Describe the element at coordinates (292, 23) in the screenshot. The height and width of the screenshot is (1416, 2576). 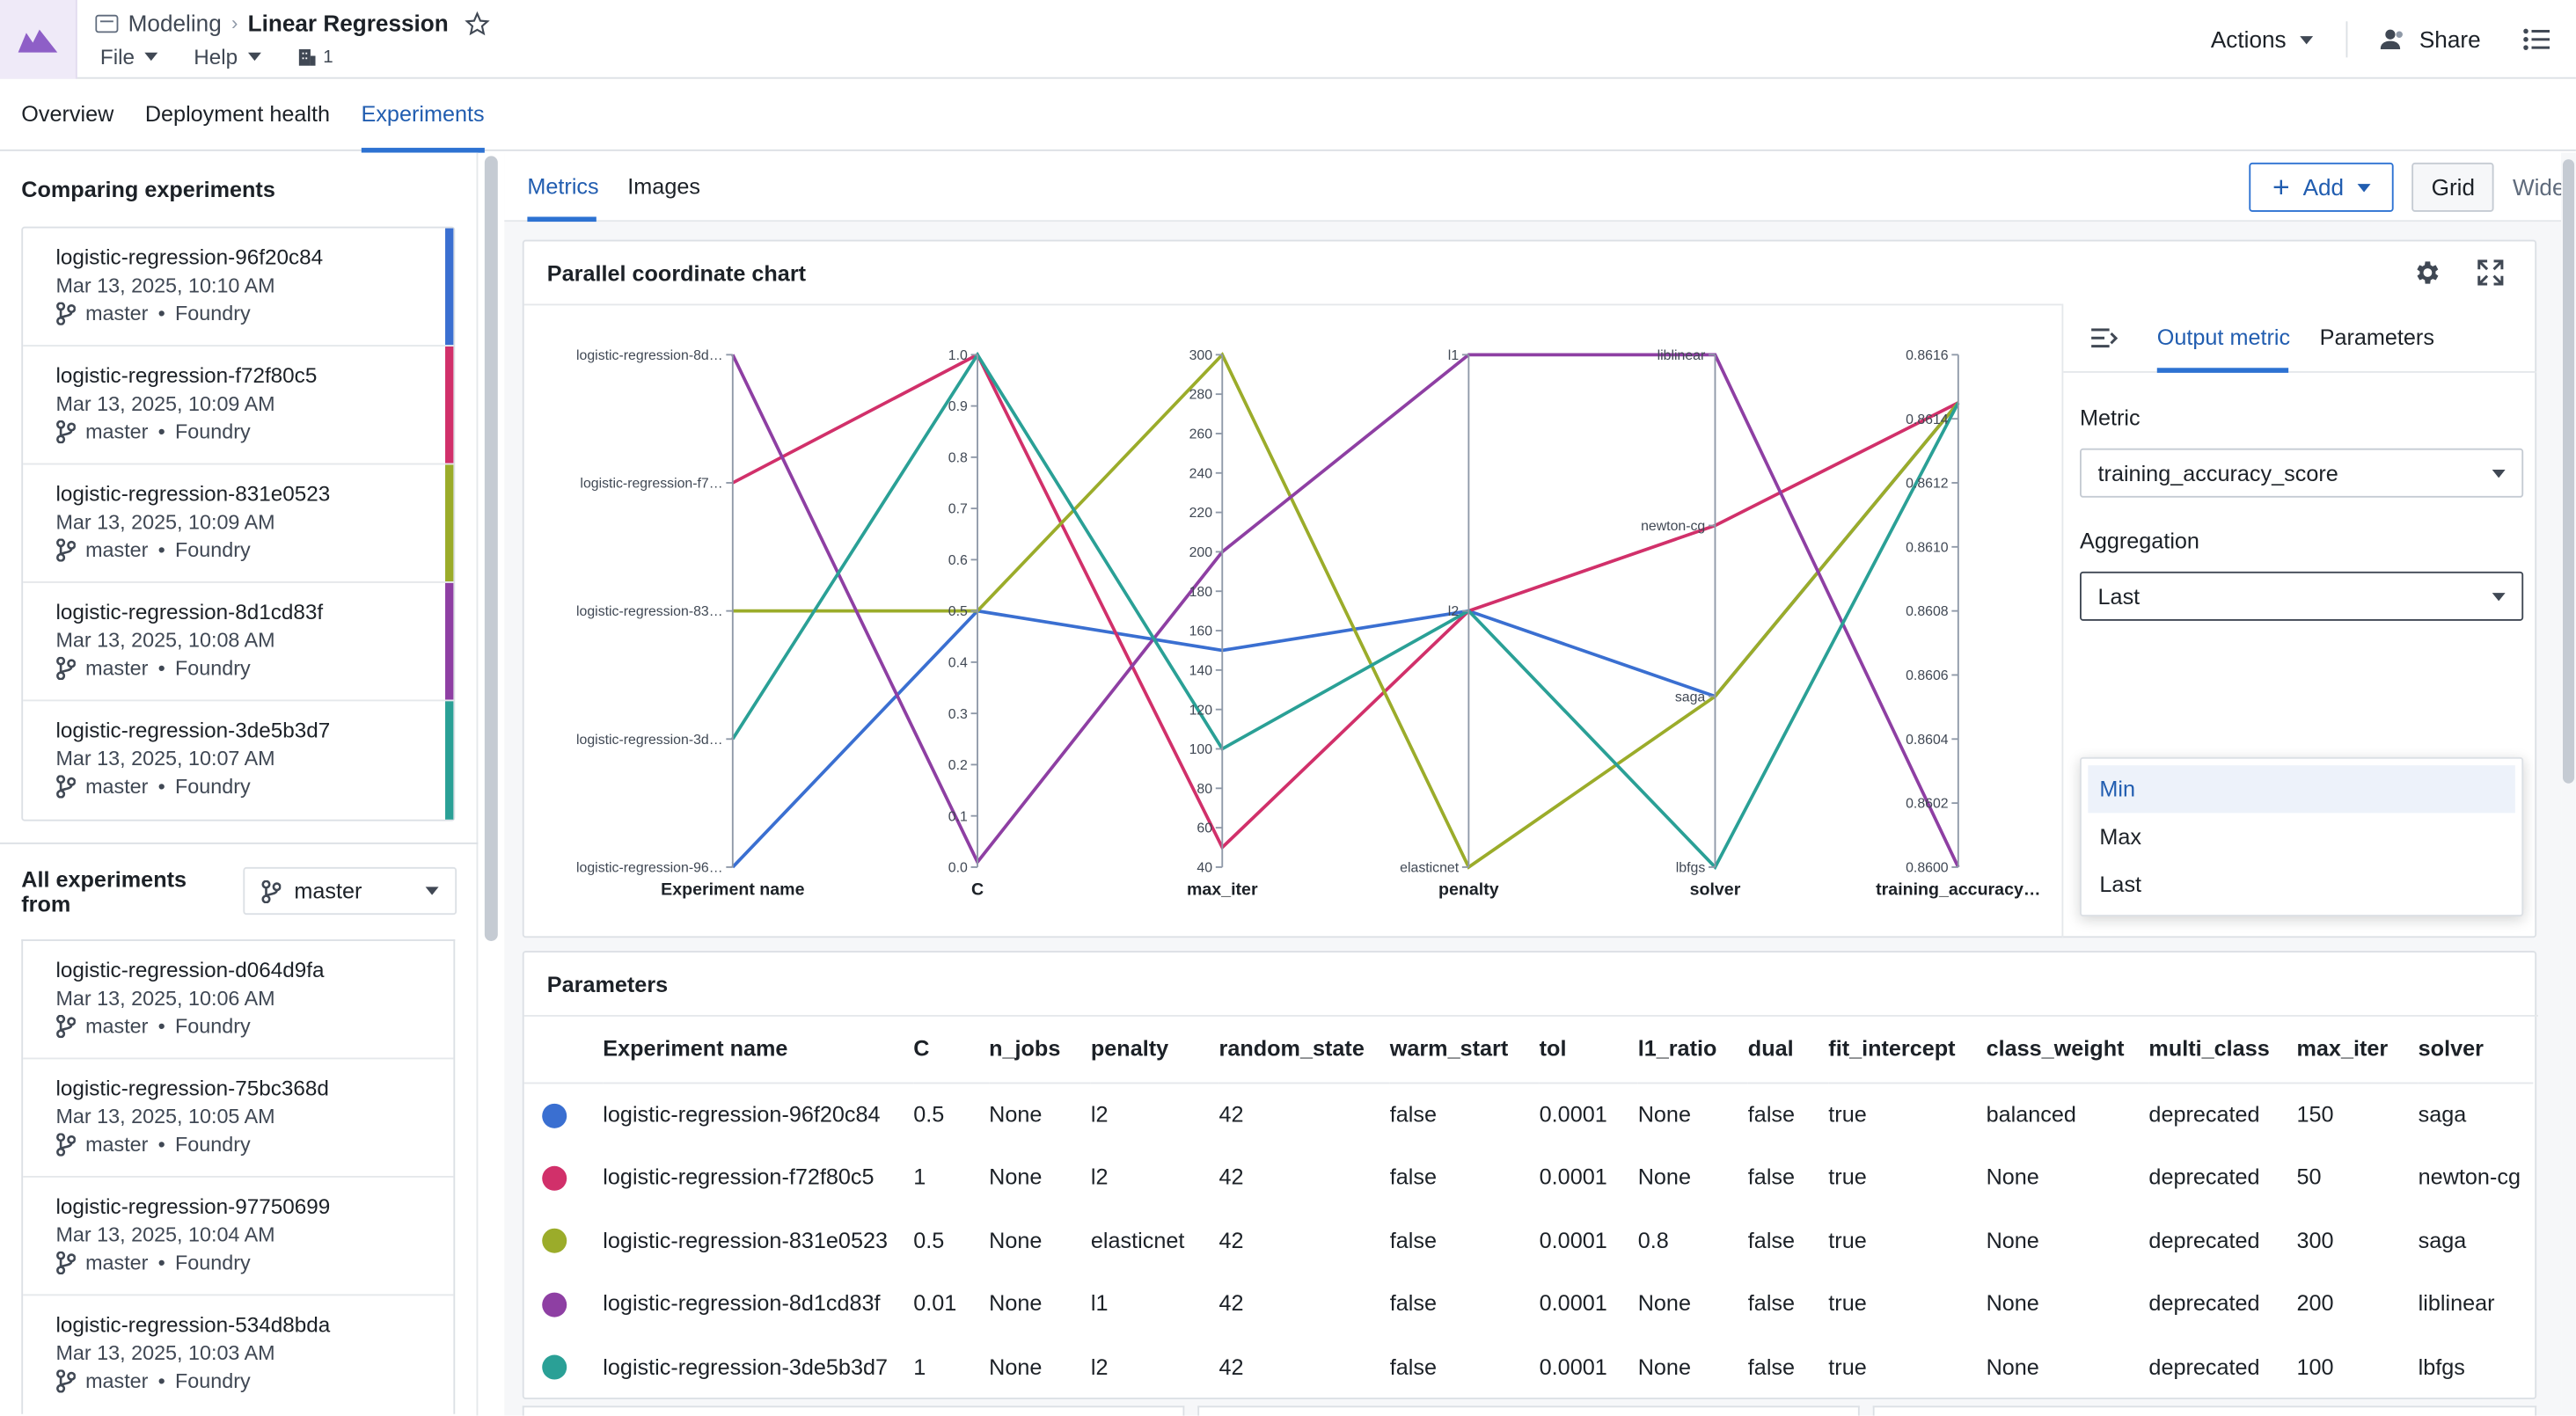
I see `breadcrumb: Modeling › Linear Regression` at that location.